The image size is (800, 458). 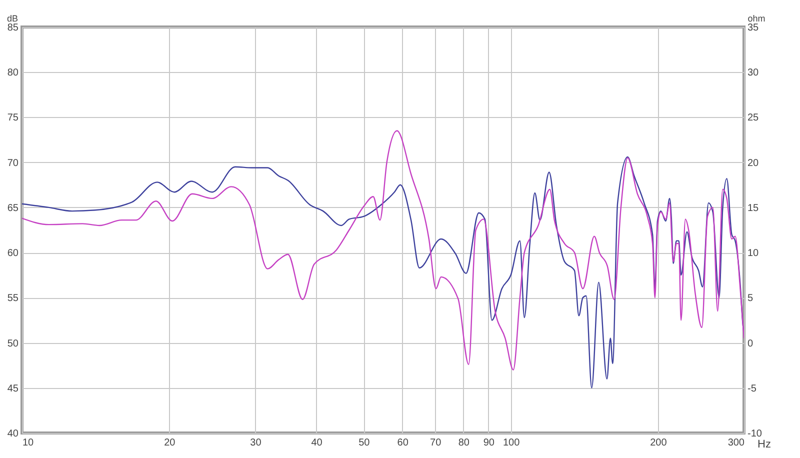 What do you see at coordinates (754, 163) in the screenshot?
I see `y2-tick-label: 20` at bounding box center [754, 163].